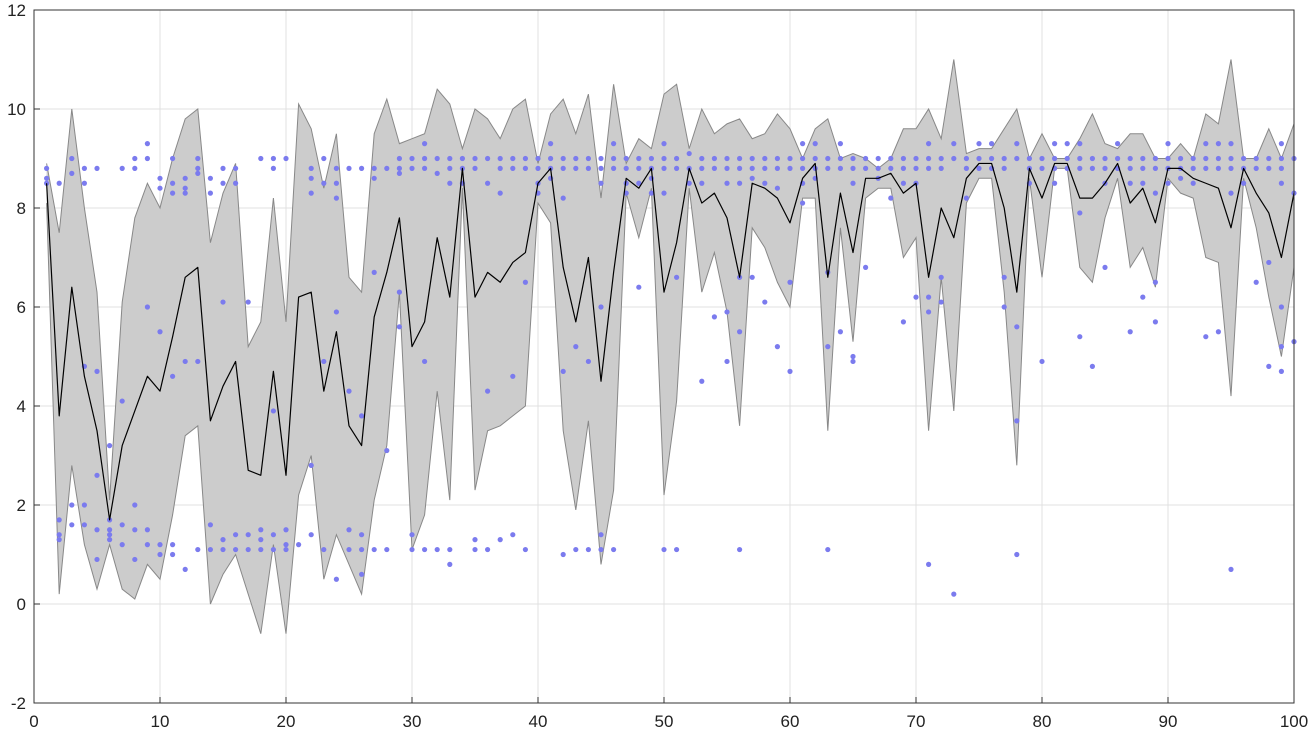 The width and height of the screenshot is (1312, 740). Describe the element at coordinates (412, 721) in the screenshot. I see `x-tick-label: 30` at that location.